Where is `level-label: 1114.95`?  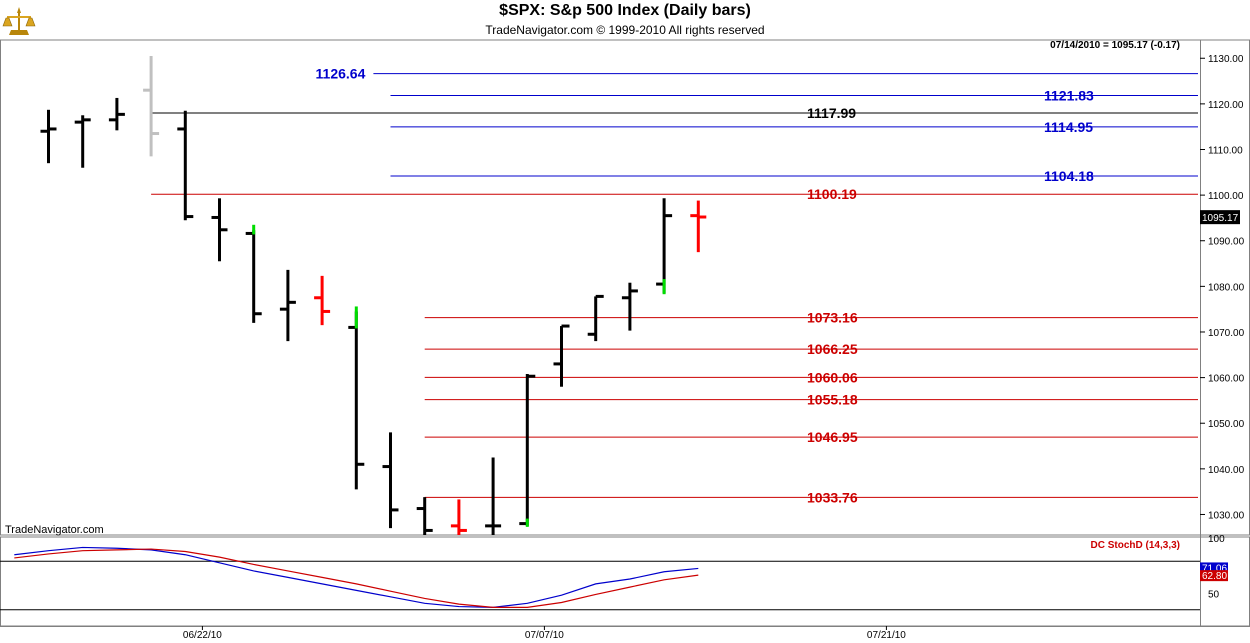 level-label: 1114.95 is located at coordinates (1068, 127).